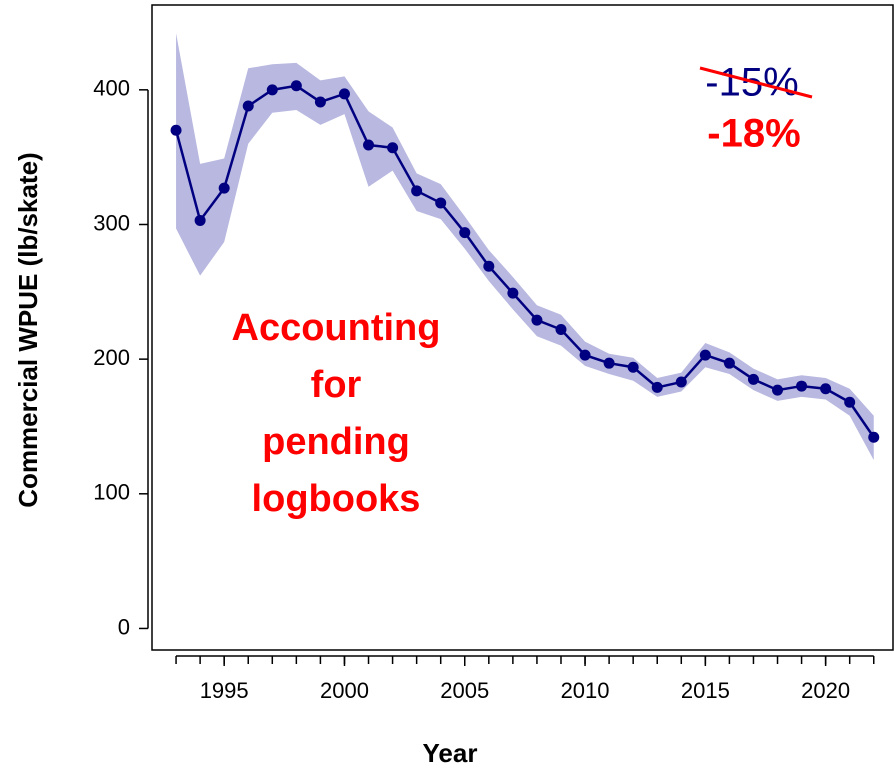 The image size is (894, 775). Describe the element at coordinates (336, 385) in the screenshot. I see `note-line: for` at that location.